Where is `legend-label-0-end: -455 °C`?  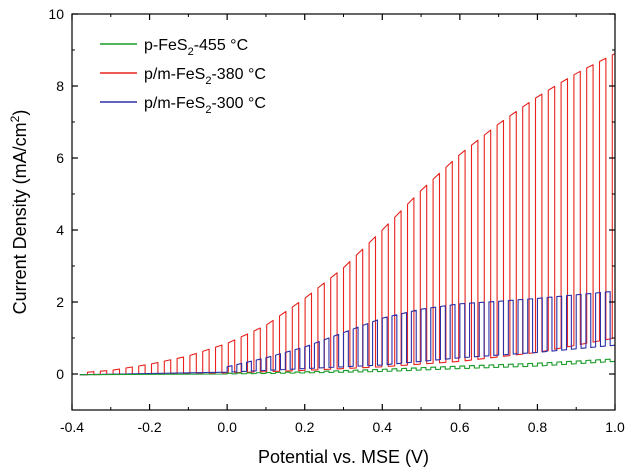 legend-label-0-end: -455 °C is located at coordinates (221, 45).